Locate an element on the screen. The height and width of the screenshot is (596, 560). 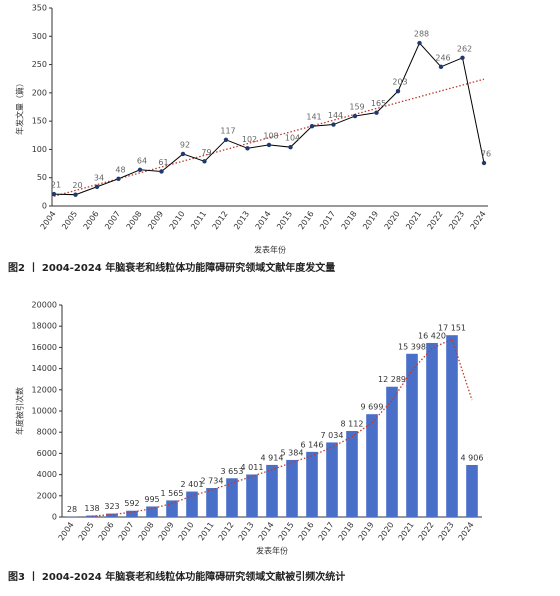
y-tick-label: 200 is located at coordinates (39, 92).